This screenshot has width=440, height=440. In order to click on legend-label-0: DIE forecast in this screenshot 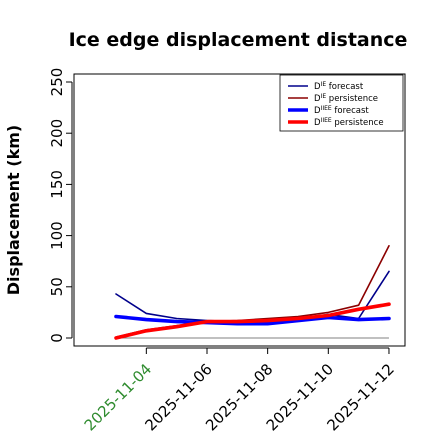, I will do `click(339, 86)`.